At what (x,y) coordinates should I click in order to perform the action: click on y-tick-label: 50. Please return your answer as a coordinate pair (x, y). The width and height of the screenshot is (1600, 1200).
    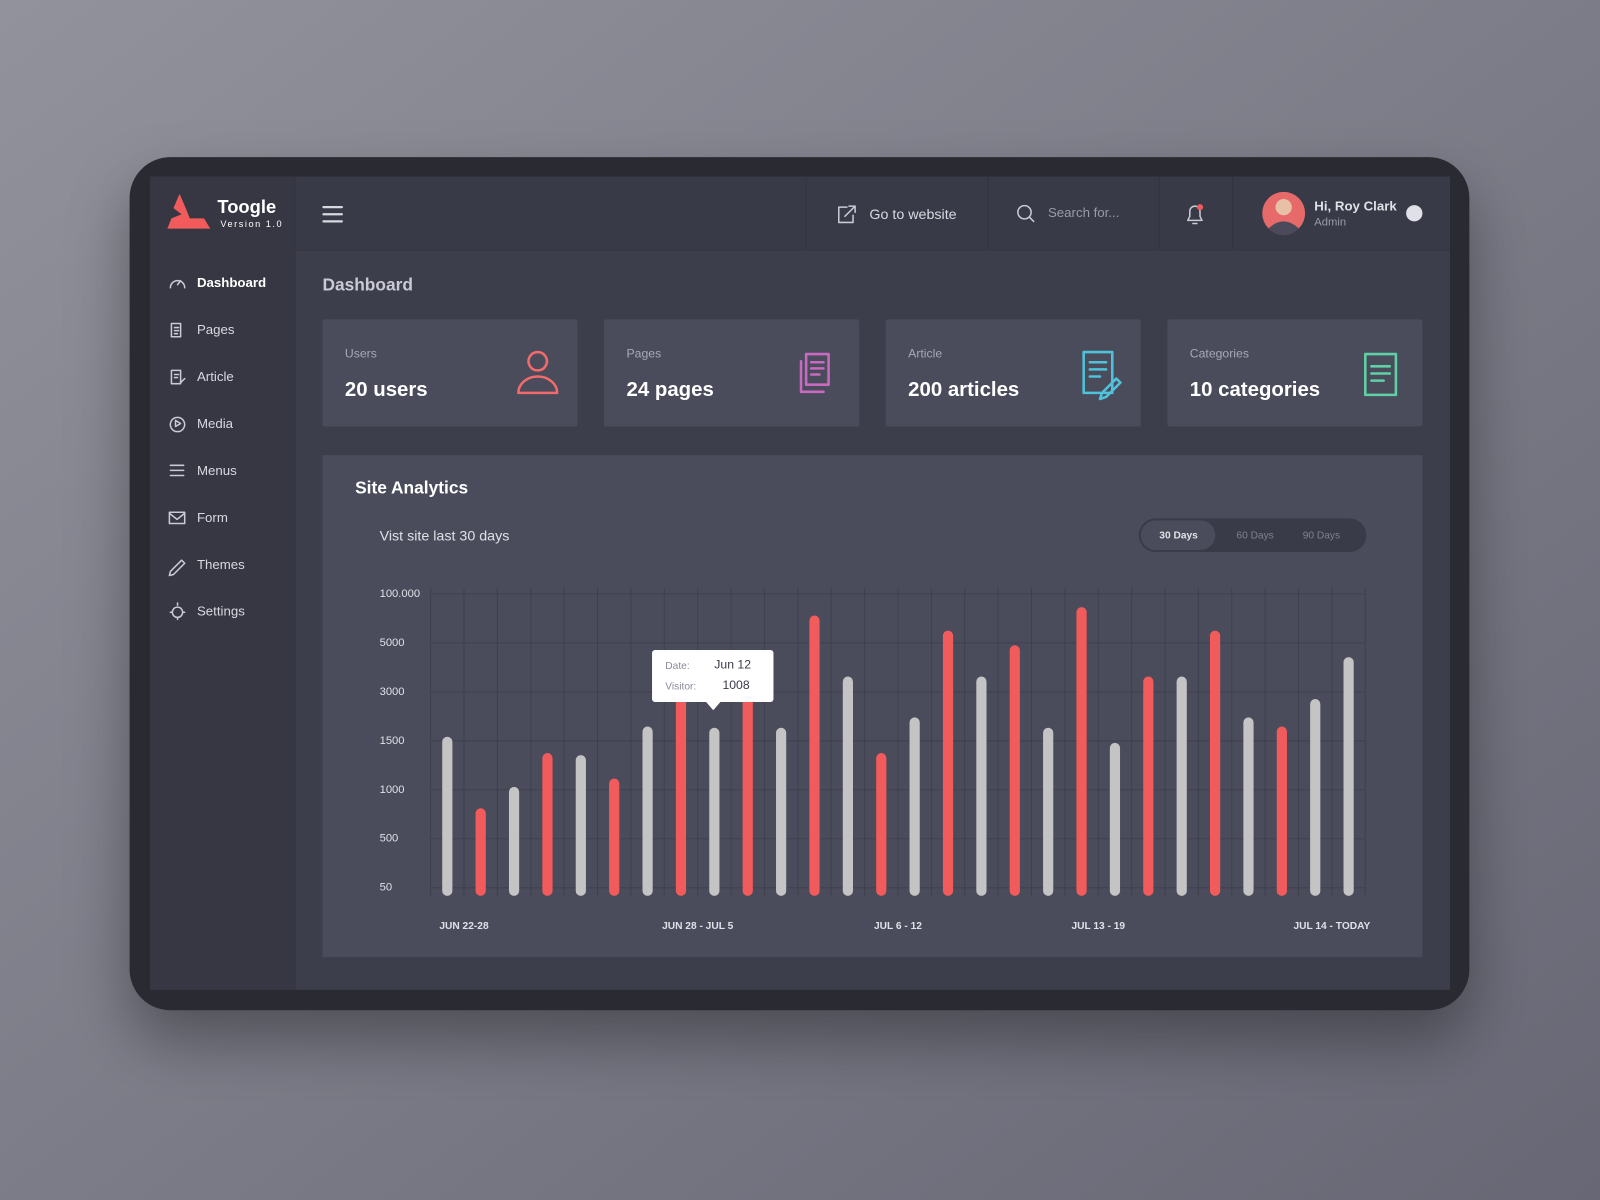
    Looking at the image, I should click on (386, 888).